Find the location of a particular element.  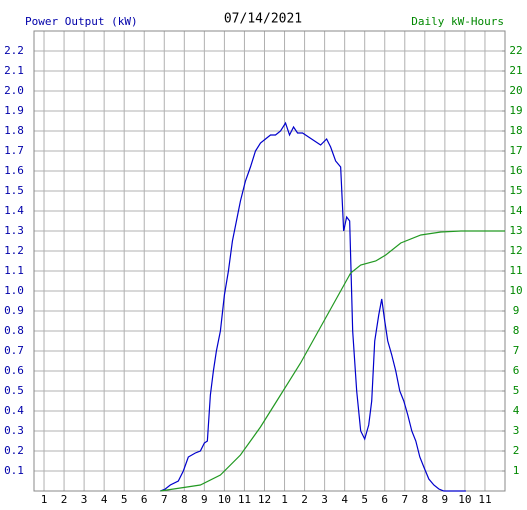

y-tick-label: 1.1 is located at coordinates (14, 270).